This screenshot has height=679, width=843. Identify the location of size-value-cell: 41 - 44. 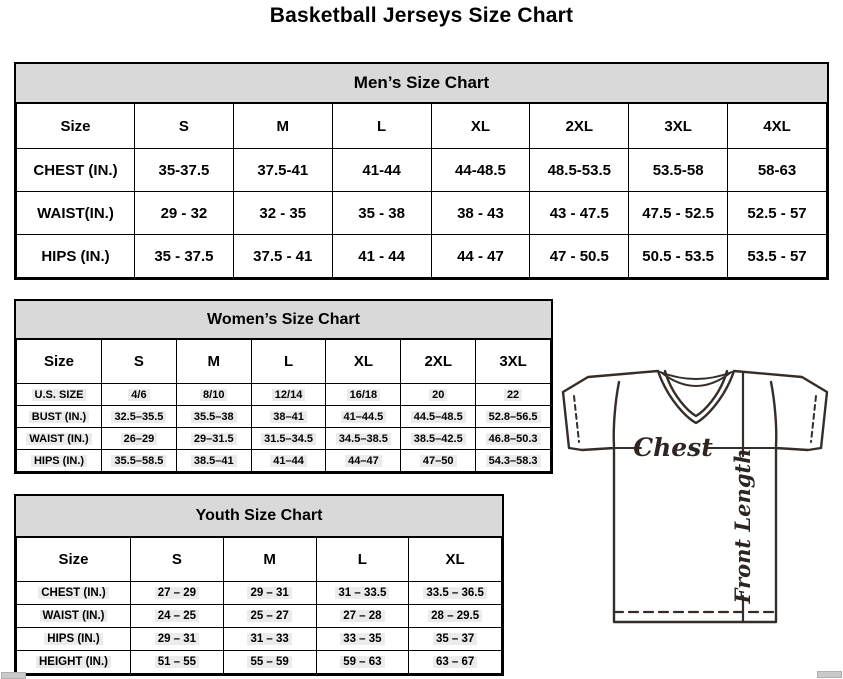
(381, 256).